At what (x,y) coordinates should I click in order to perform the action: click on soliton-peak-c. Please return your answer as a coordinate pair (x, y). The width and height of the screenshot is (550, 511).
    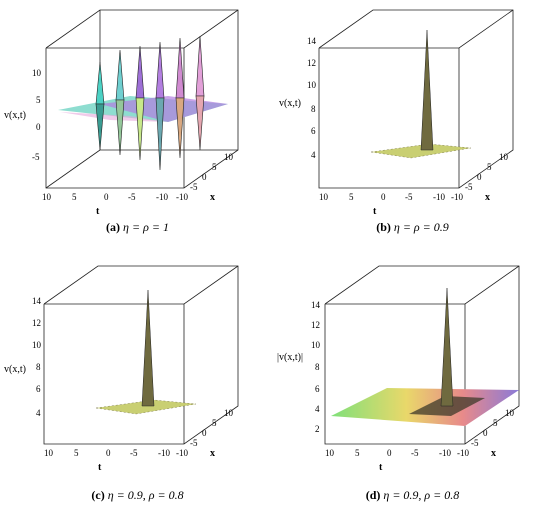
    Looking at the image, I should click on (148, 348).